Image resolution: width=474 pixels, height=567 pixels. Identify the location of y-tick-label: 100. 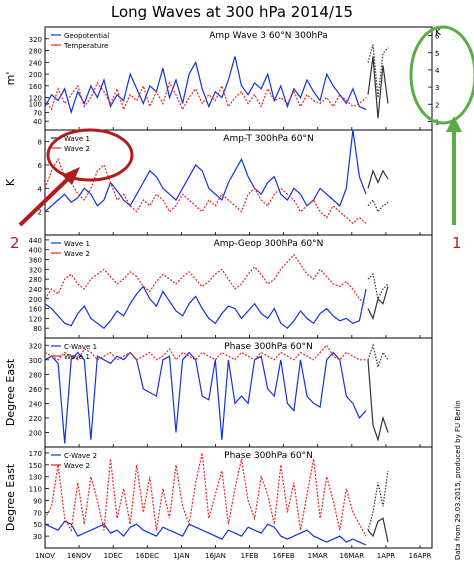
(35, 105).